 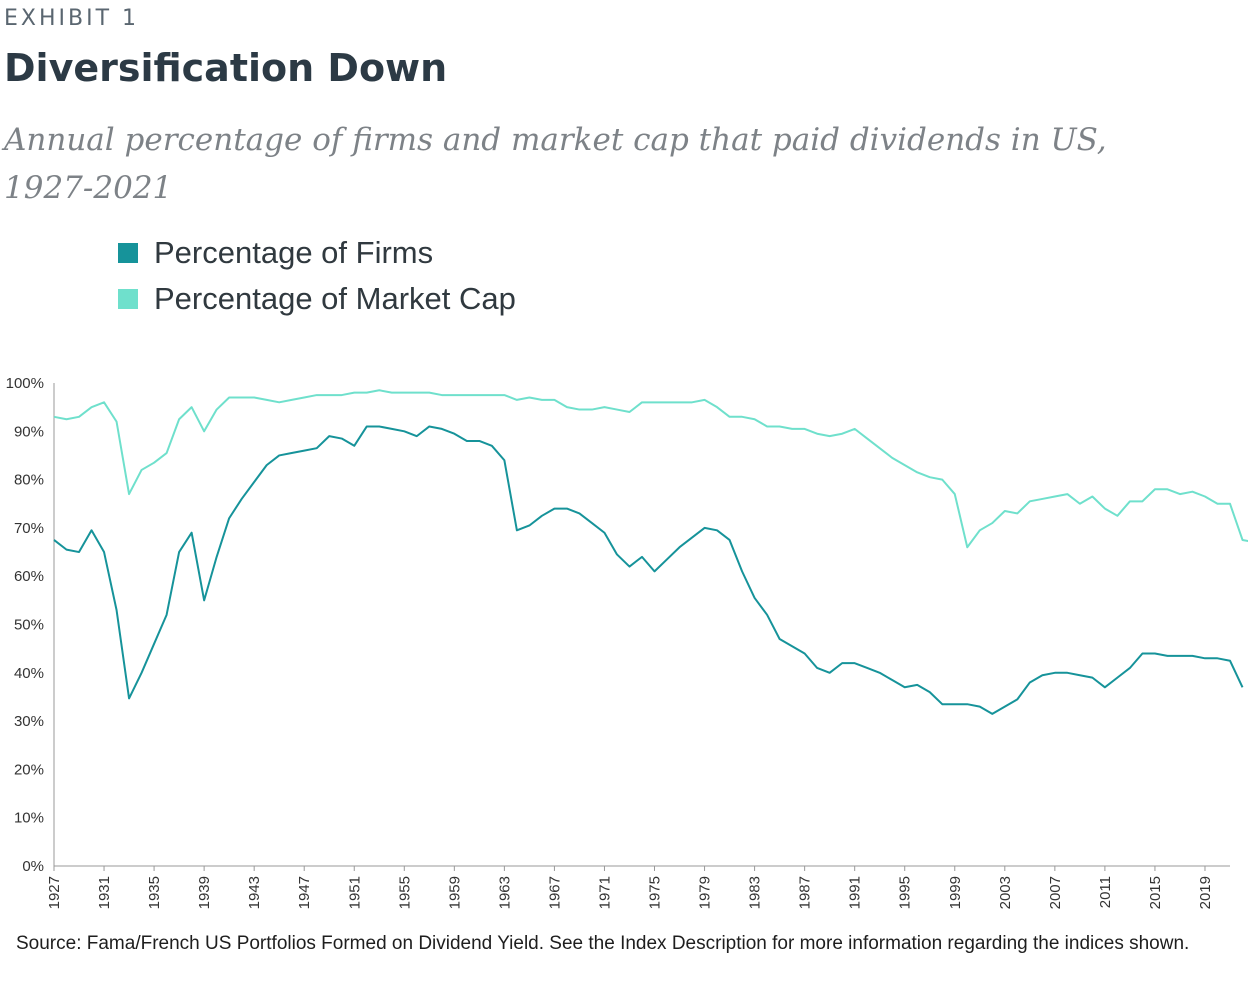 What do you see at coordinates (404, 892) in the screenshot?
I see `x-tick-label: 1955` at bounding box center [404, 892].